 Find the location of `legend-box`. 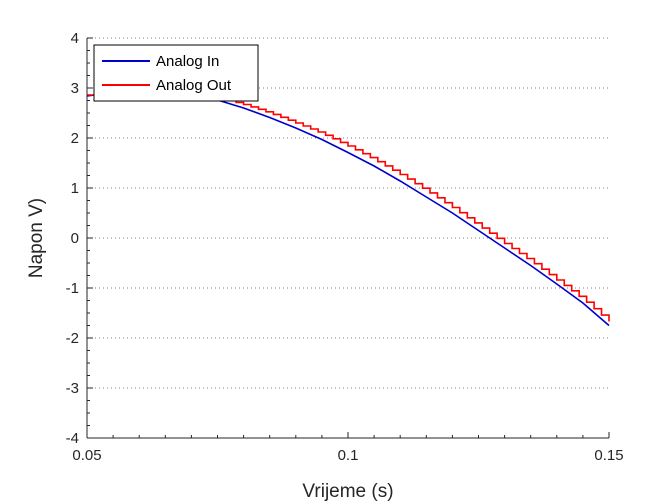

legend-box is located at coordinates (176, 73).